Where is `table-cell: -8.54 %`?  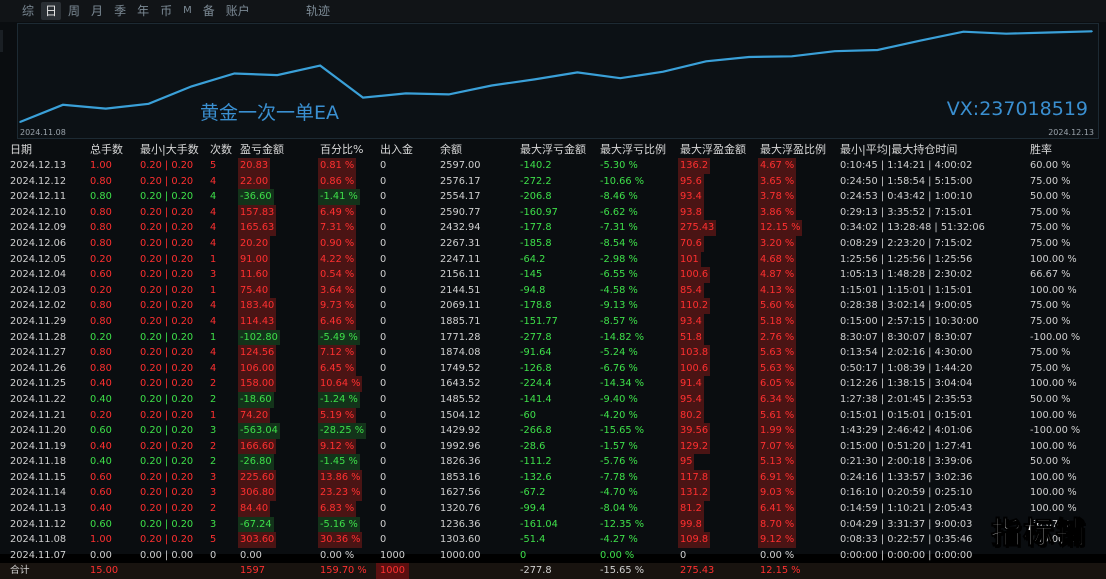 table-cell: -8.54 % is located at coordinates (619, 243).